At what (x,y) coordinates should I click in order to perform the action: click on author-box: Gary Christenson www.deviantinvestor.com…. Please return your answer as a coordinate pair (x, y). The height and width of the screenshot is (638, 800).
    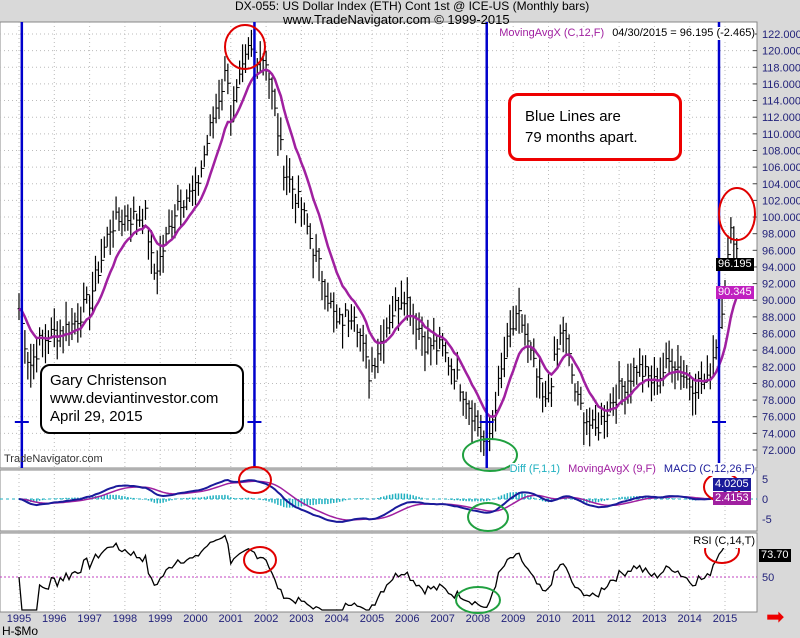
    Looking at the image, I should click on (142, 399).